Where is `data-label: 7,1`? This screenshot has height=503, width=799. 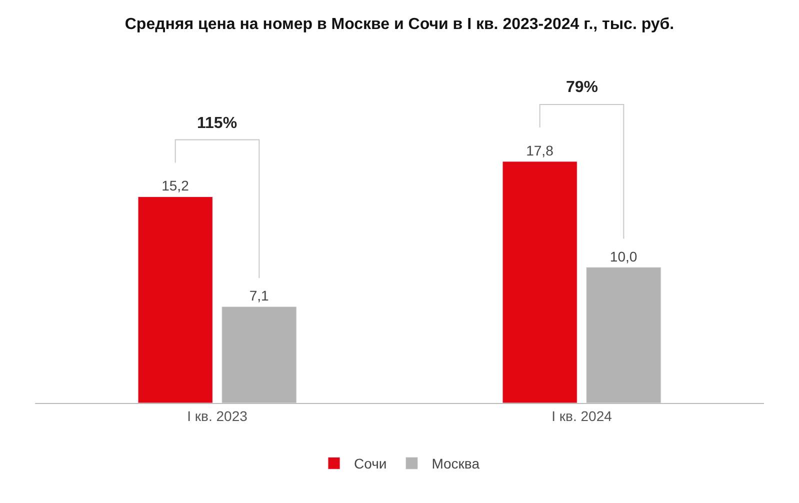 data-label: 7,1 is located at coordinates (259, 296).